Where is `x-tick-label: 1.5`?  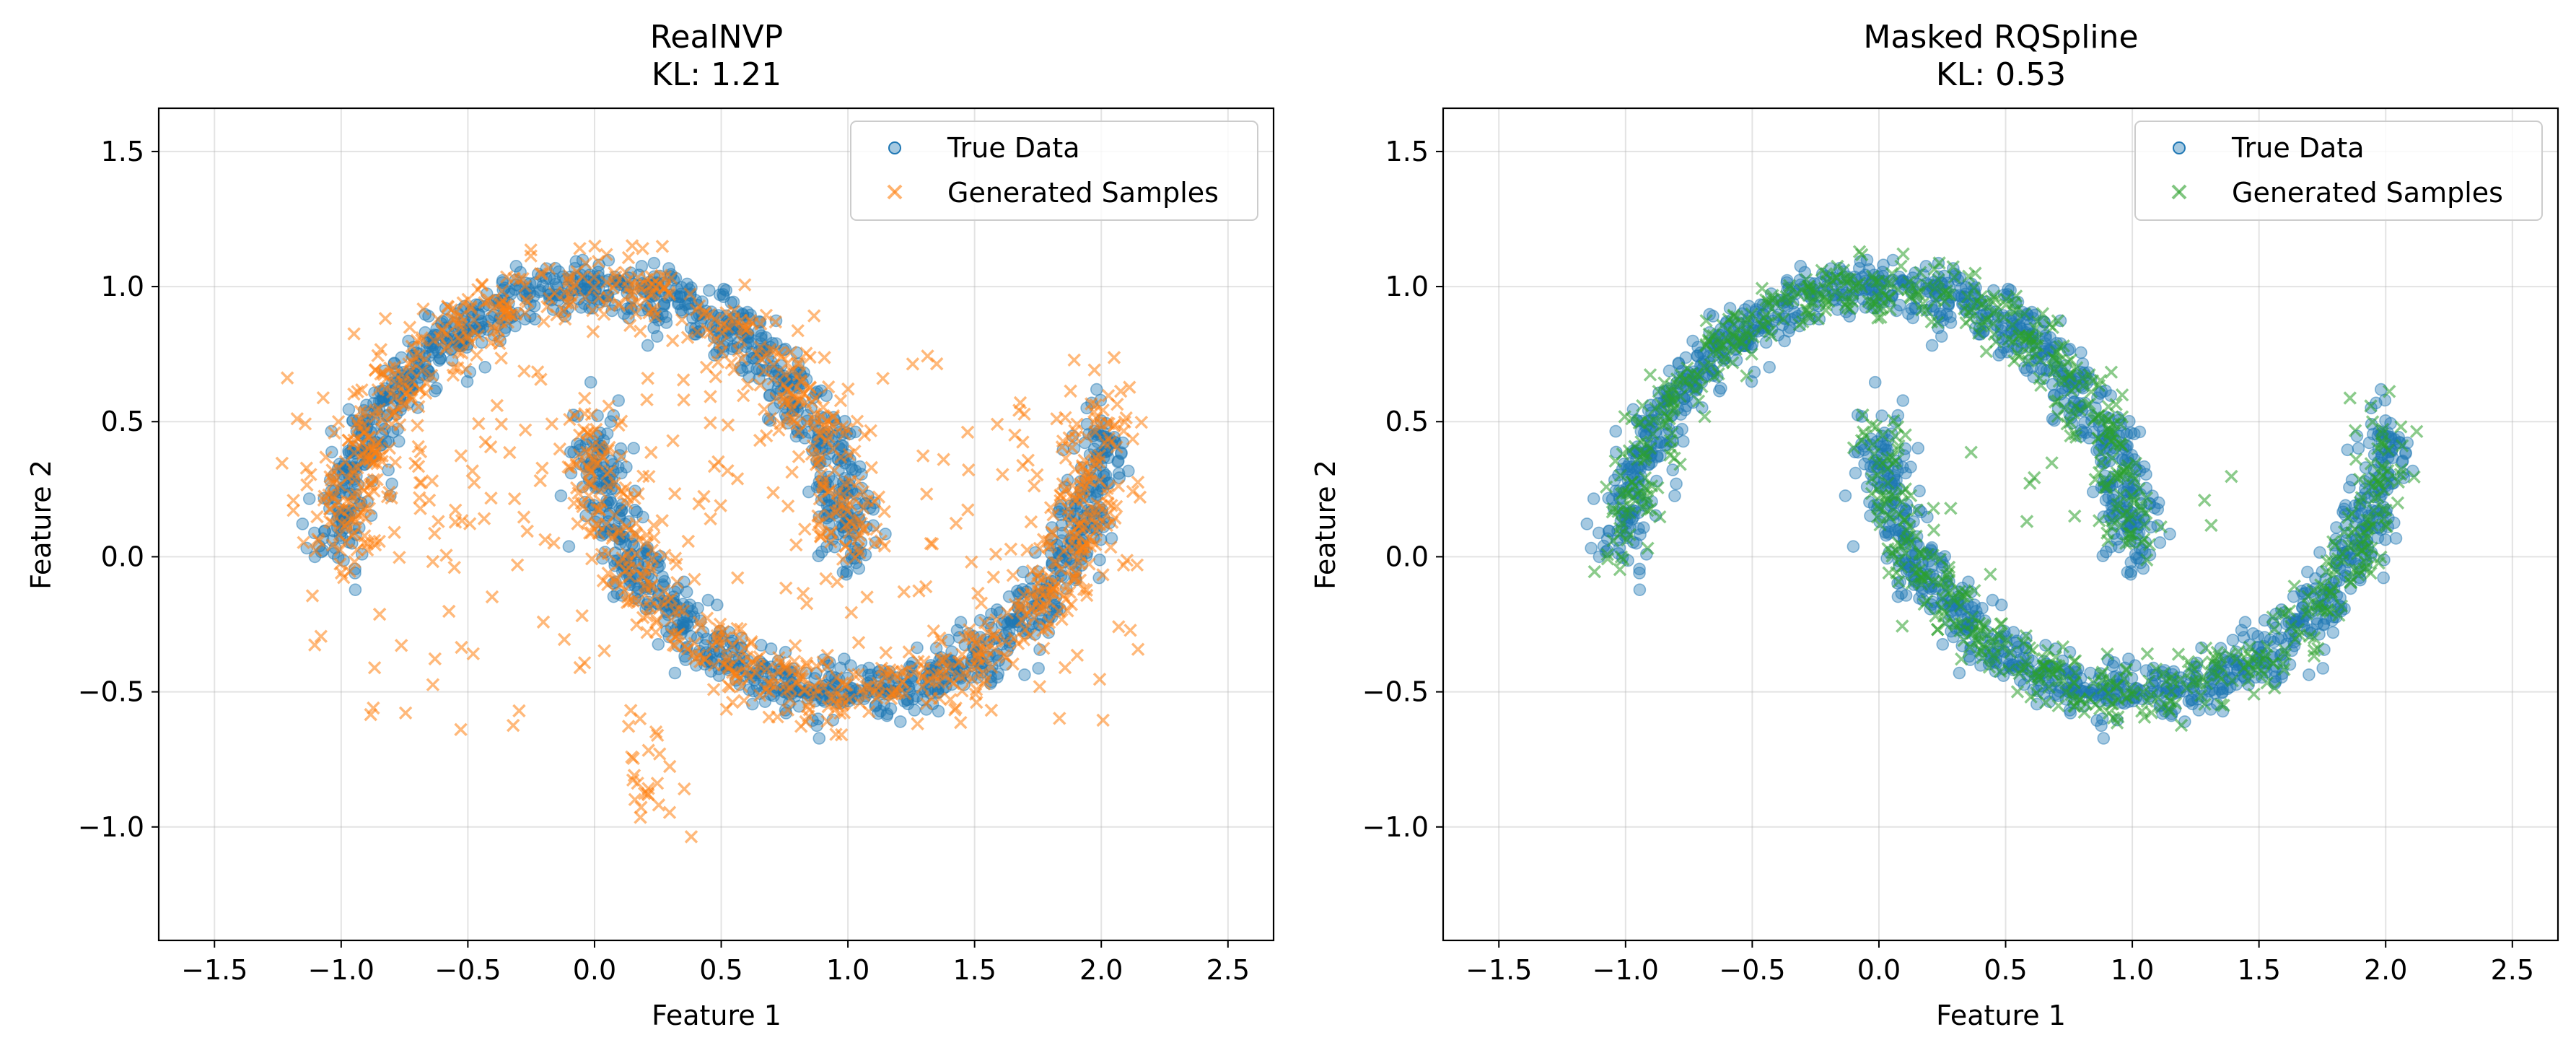 x-tick-label: 1.5 is located at coordinates (974, 970).